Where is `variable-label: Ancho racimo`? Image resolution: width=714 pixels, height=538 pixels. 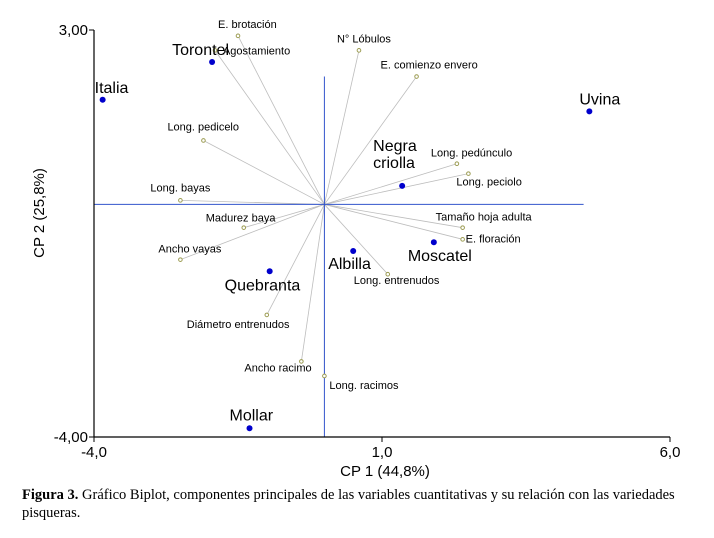
variable-label: Ancho racimo is located at coordinates (277, 368).